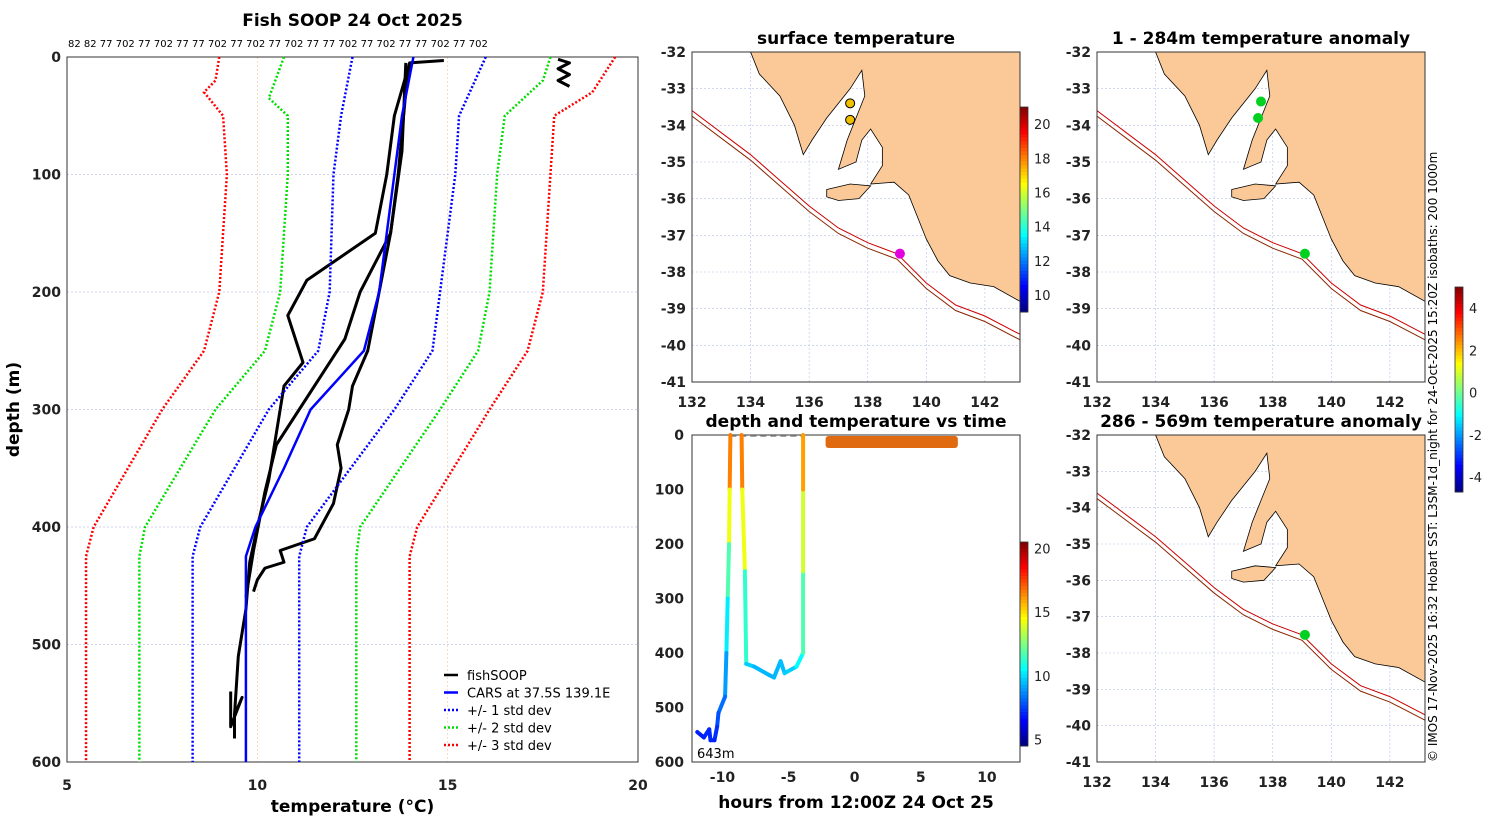 This screenshot has height=820, width=1500. What do you see at coordinates (1261, 604) in the screenshot?
I see `isobath-200m` at bounding box center [1261, 604].